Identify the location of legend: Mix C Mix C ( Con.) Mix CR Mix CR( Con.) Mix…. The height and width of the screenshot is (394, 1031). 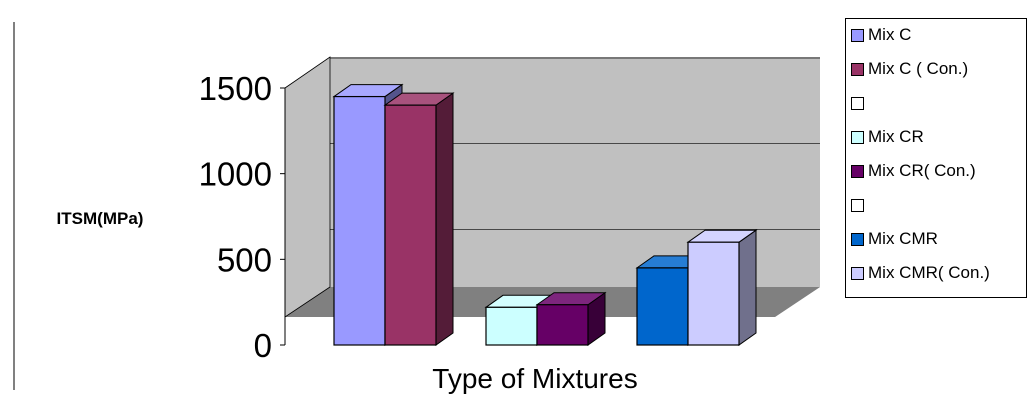
(936, 158).